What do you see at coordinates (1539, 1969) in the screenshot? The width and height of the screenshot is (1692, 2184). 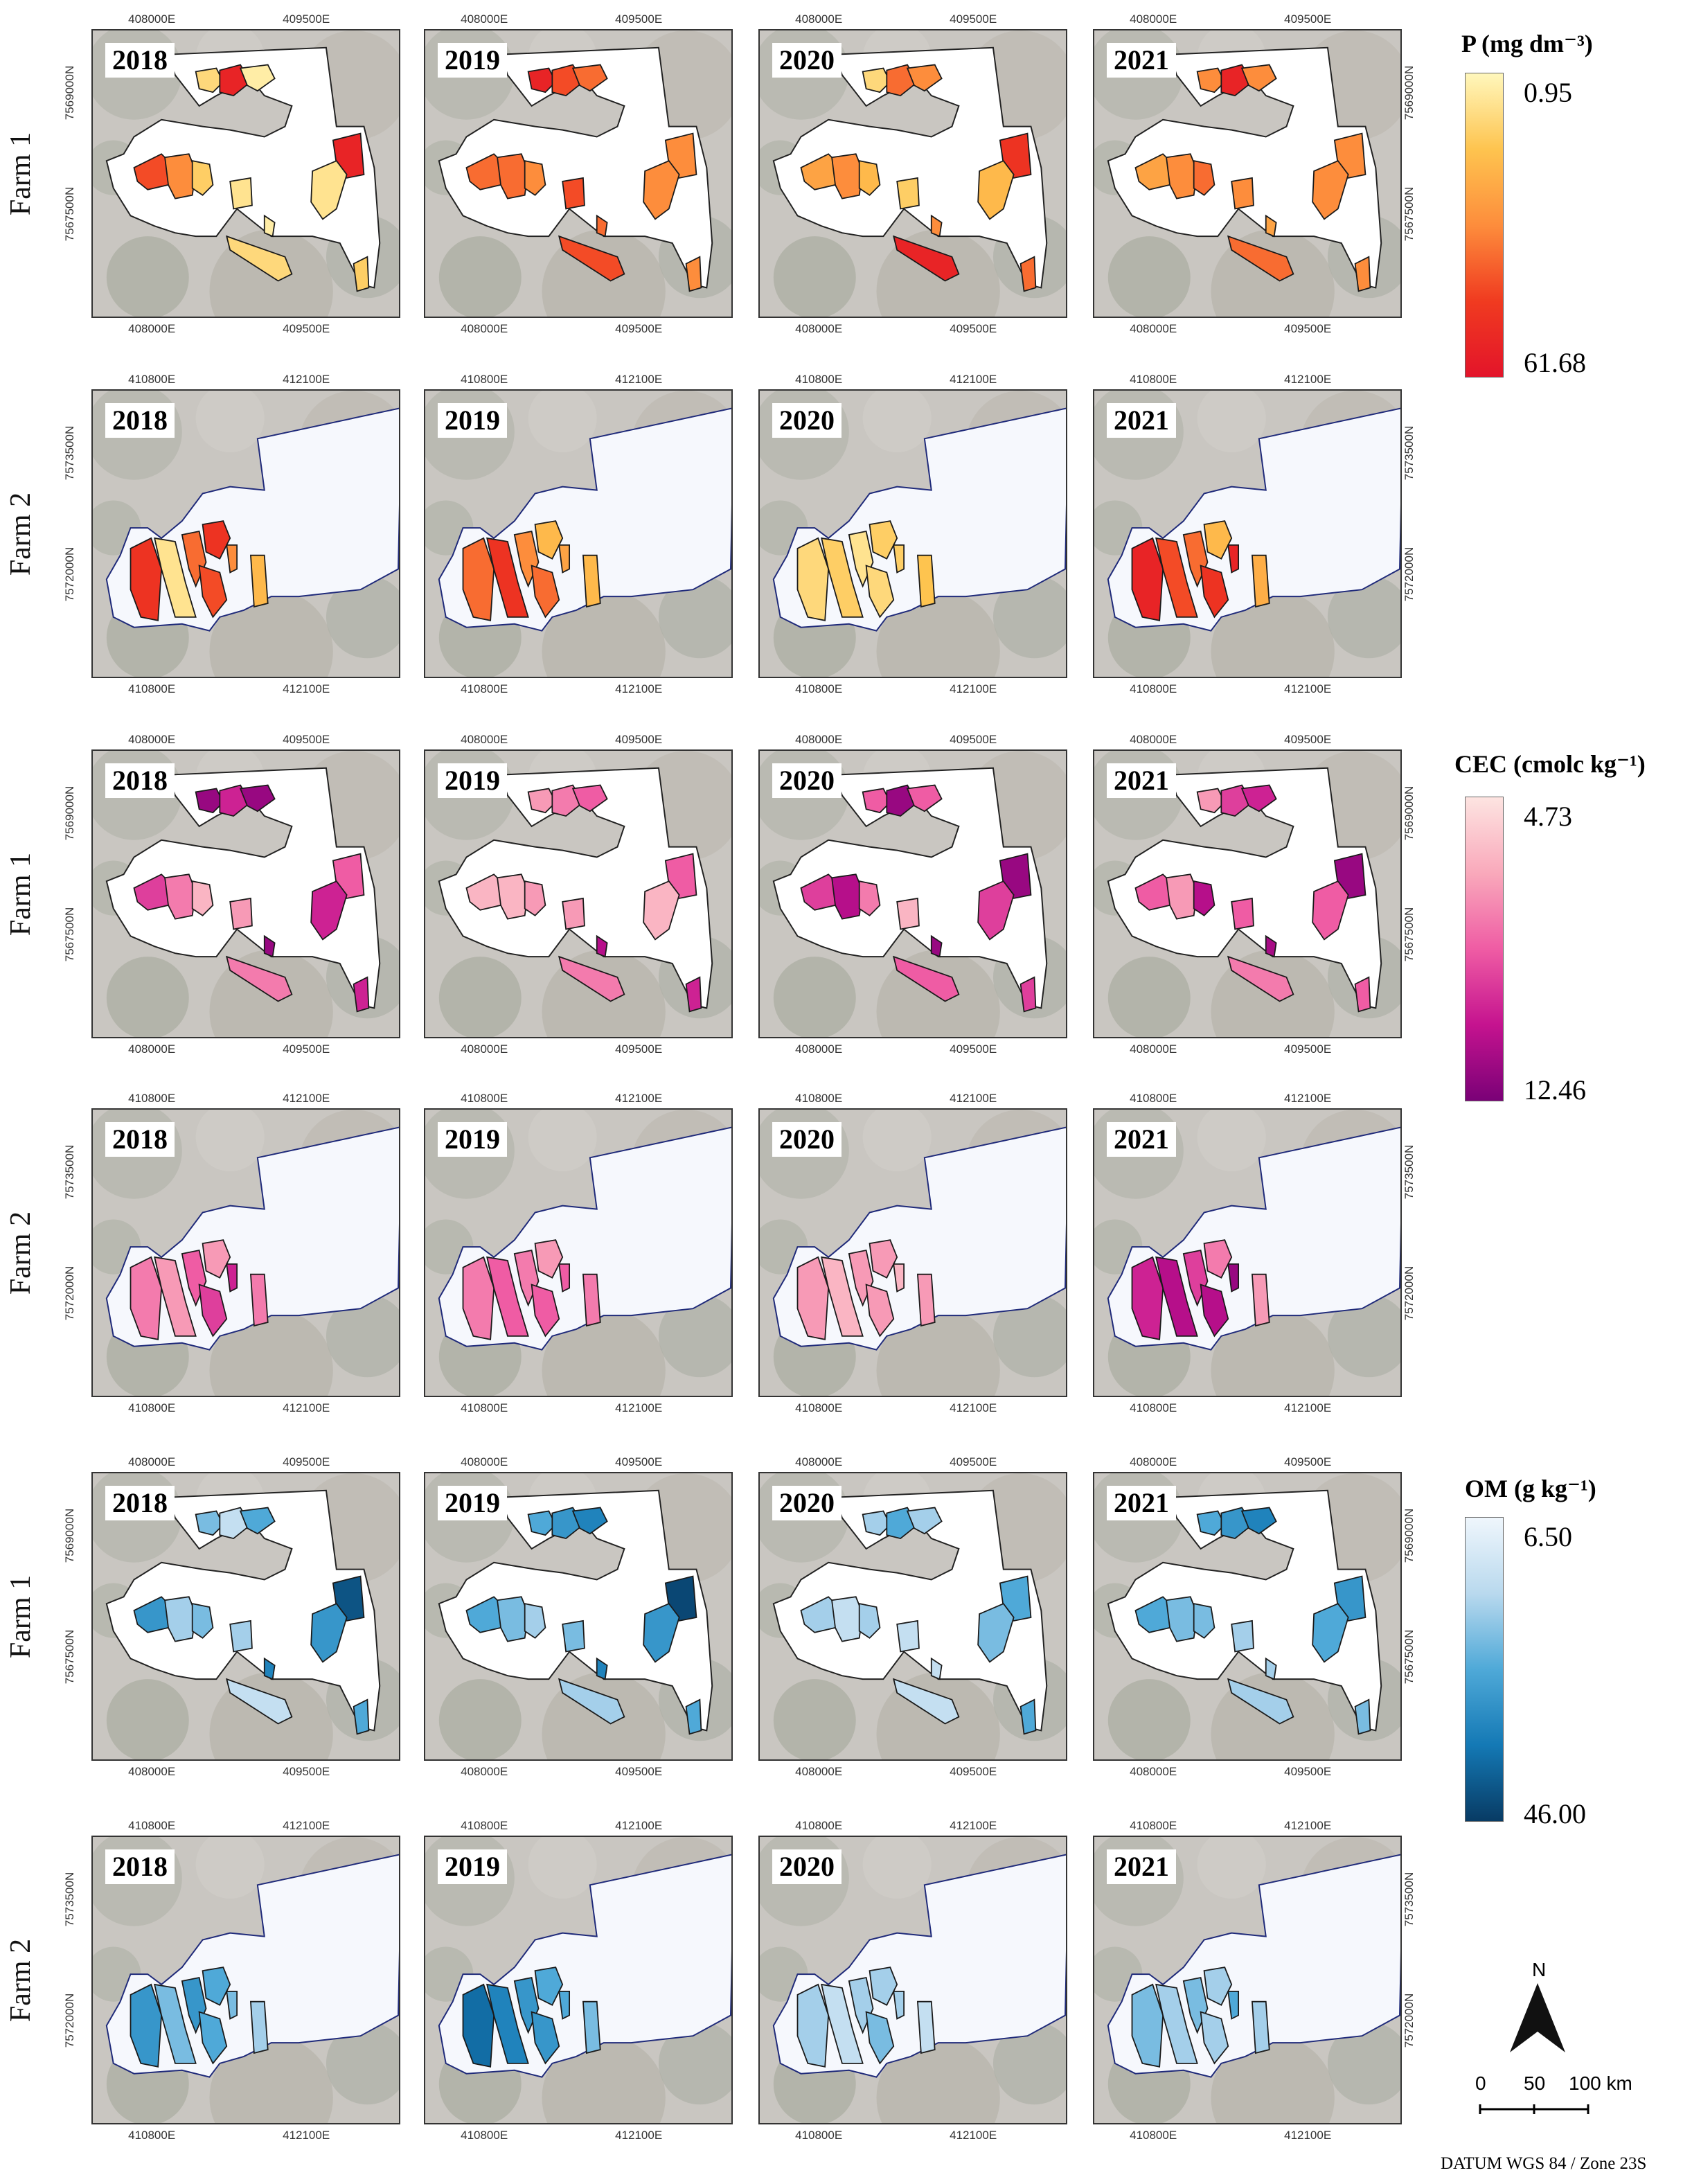 I see `north-arrow-label: N` at bounding box center [1539, 1969].